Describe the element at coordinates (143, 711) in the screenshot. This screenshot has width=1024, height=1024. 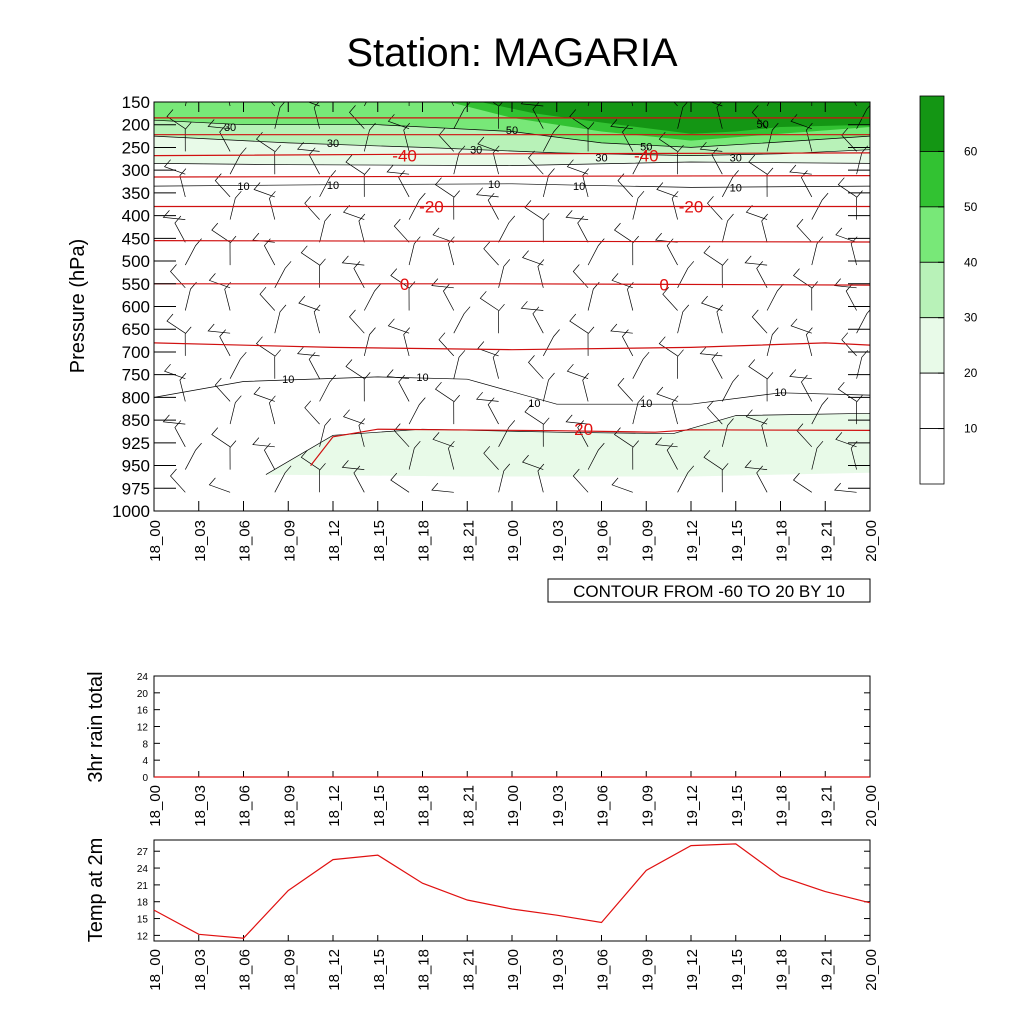
I see `y-tick-label: 16` at that location.